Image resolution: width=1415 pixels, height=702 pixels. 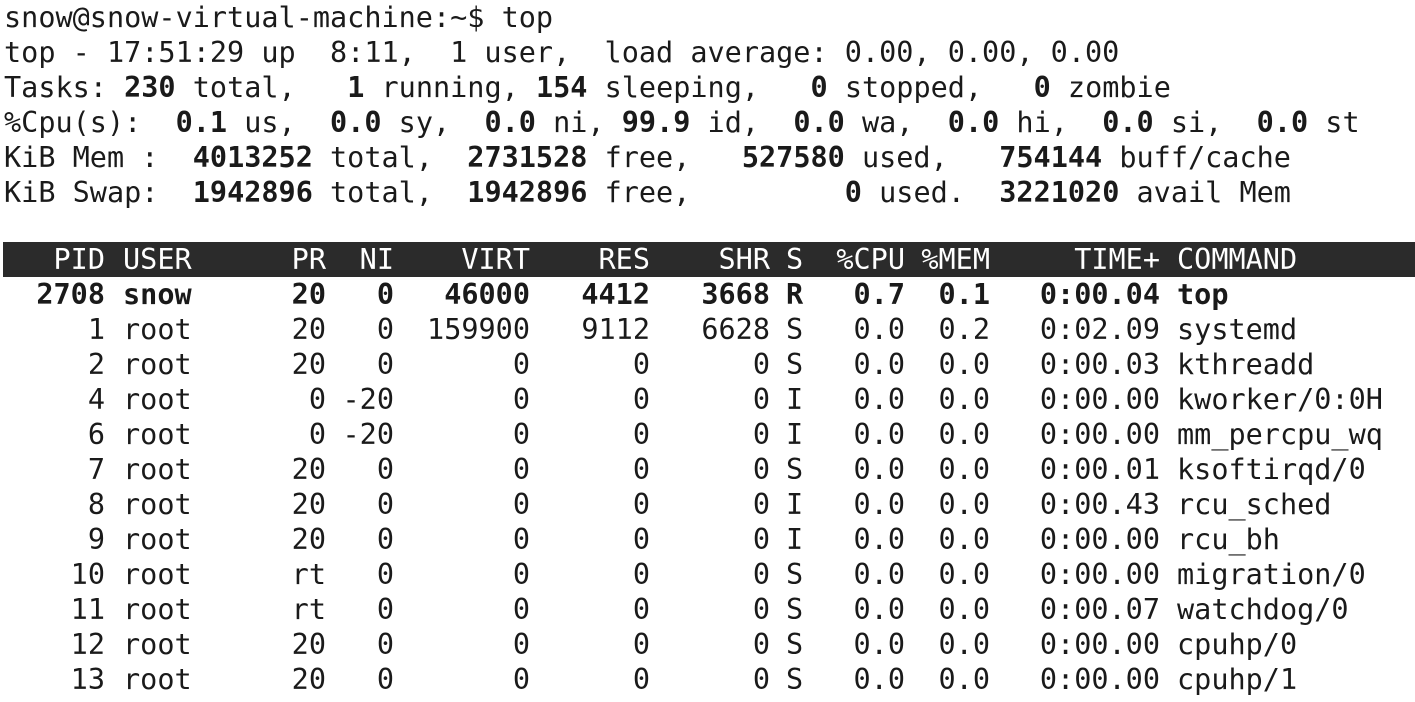 I want to click on column-header-command: COMMAND, so click(x=1237, y=259).